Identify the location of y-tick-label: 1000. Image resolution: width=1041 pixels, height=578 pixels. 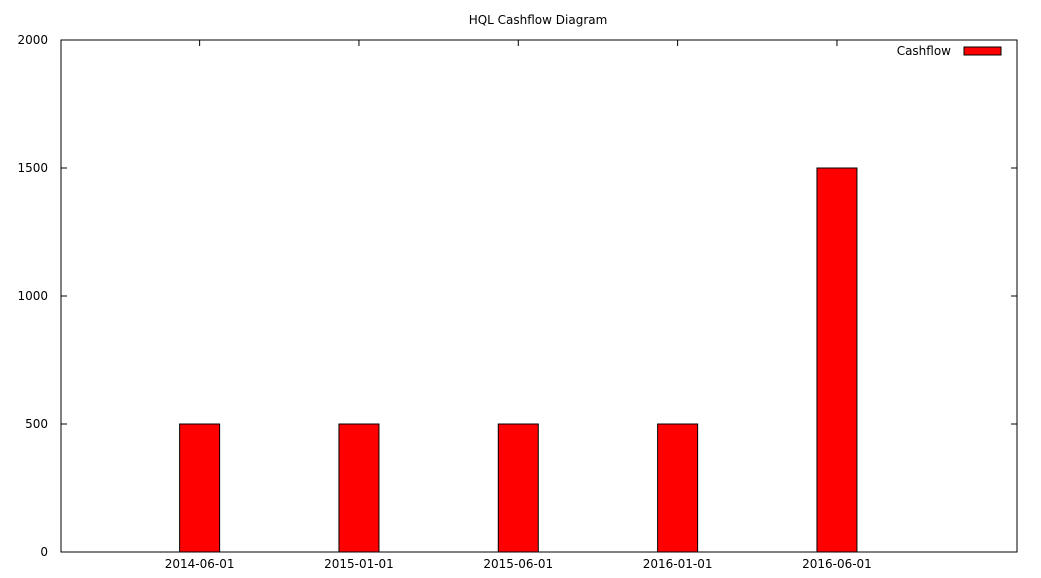
(32, 296).